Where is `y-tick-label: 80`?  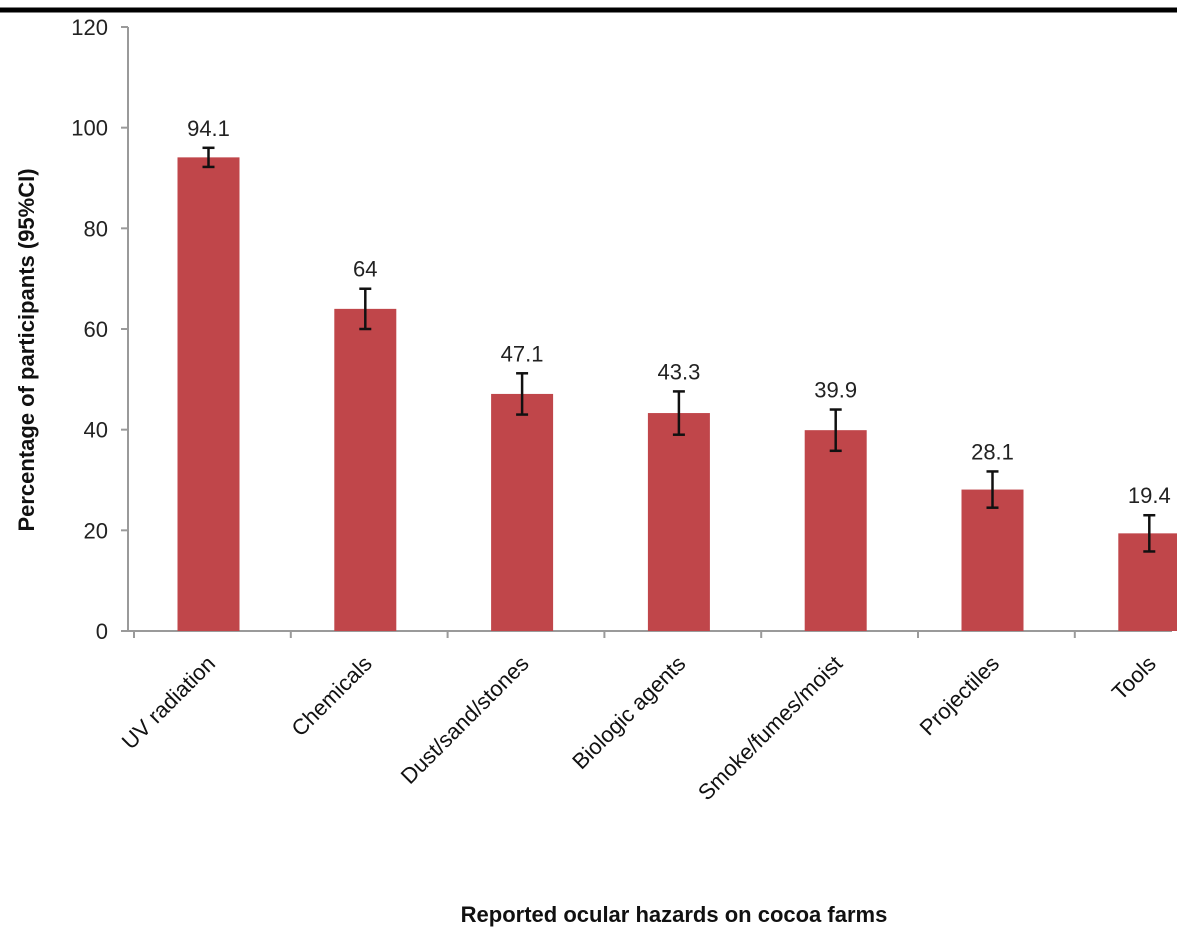
y-tick-label: 80 is located at coordinates (96, 228).